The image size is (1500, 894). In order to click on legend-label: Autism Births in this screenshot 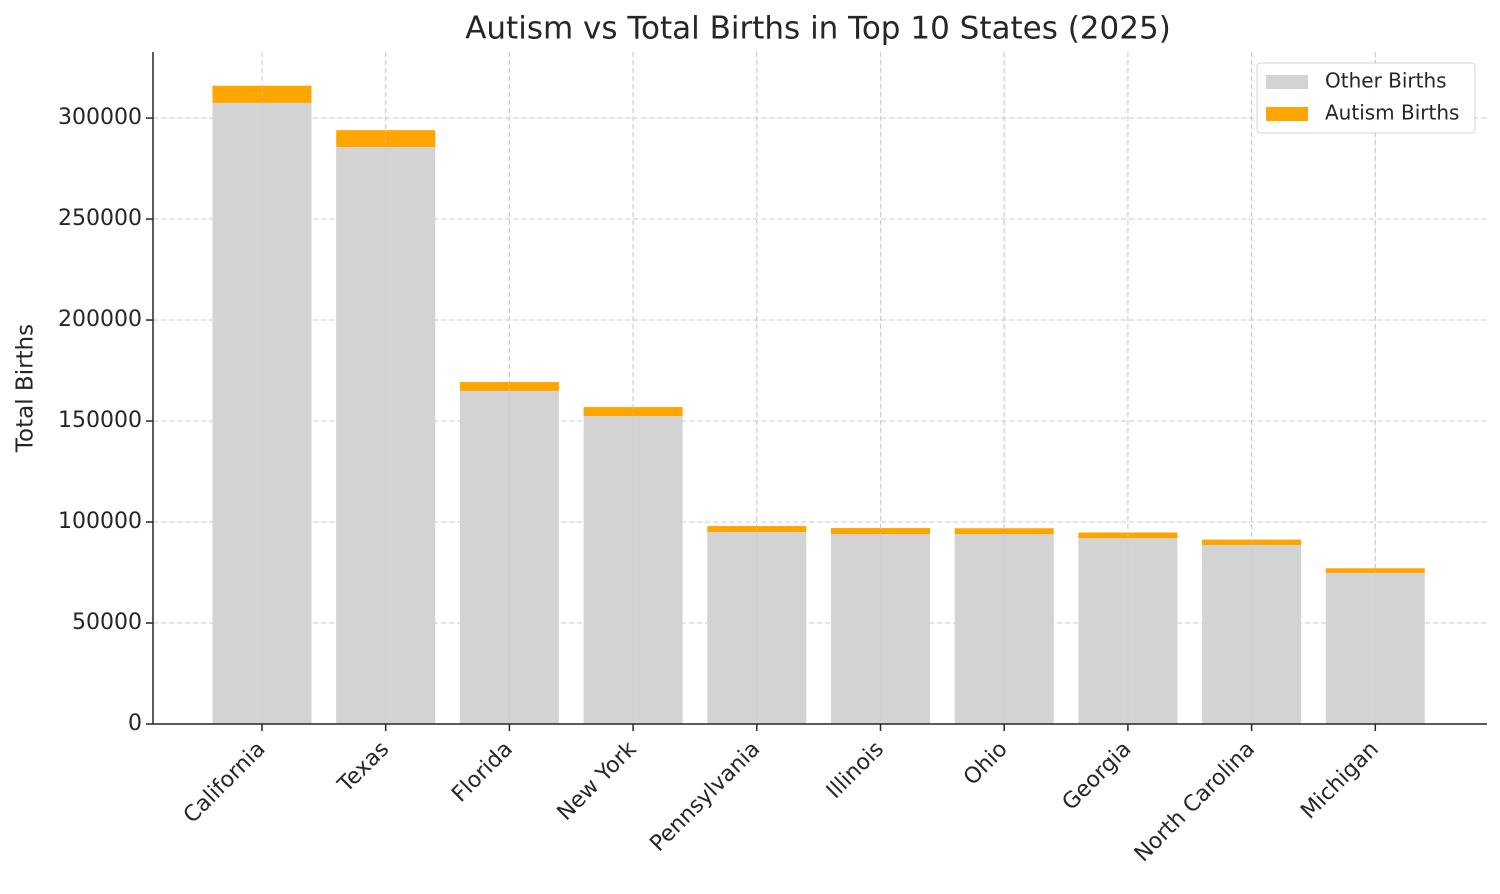, I will do `click(1392, 113)`.